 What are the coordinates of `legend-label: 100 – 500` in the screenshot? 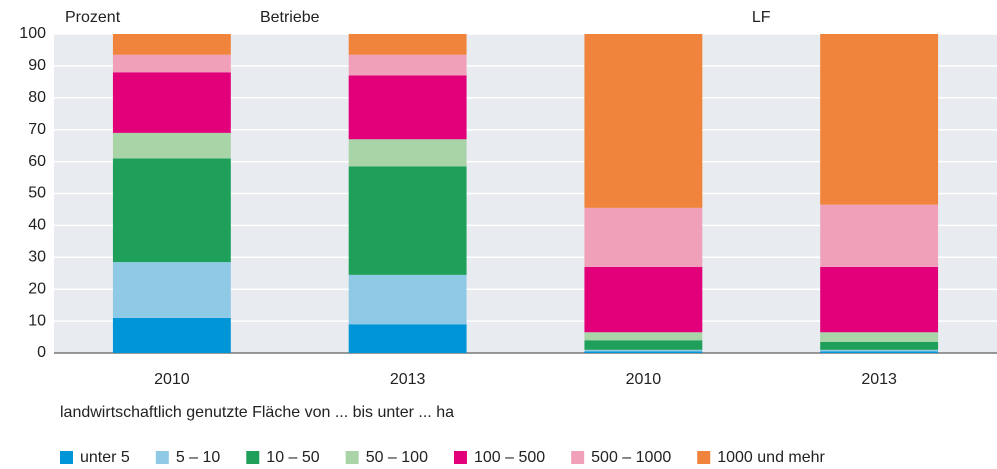 It's located at (509, 457).